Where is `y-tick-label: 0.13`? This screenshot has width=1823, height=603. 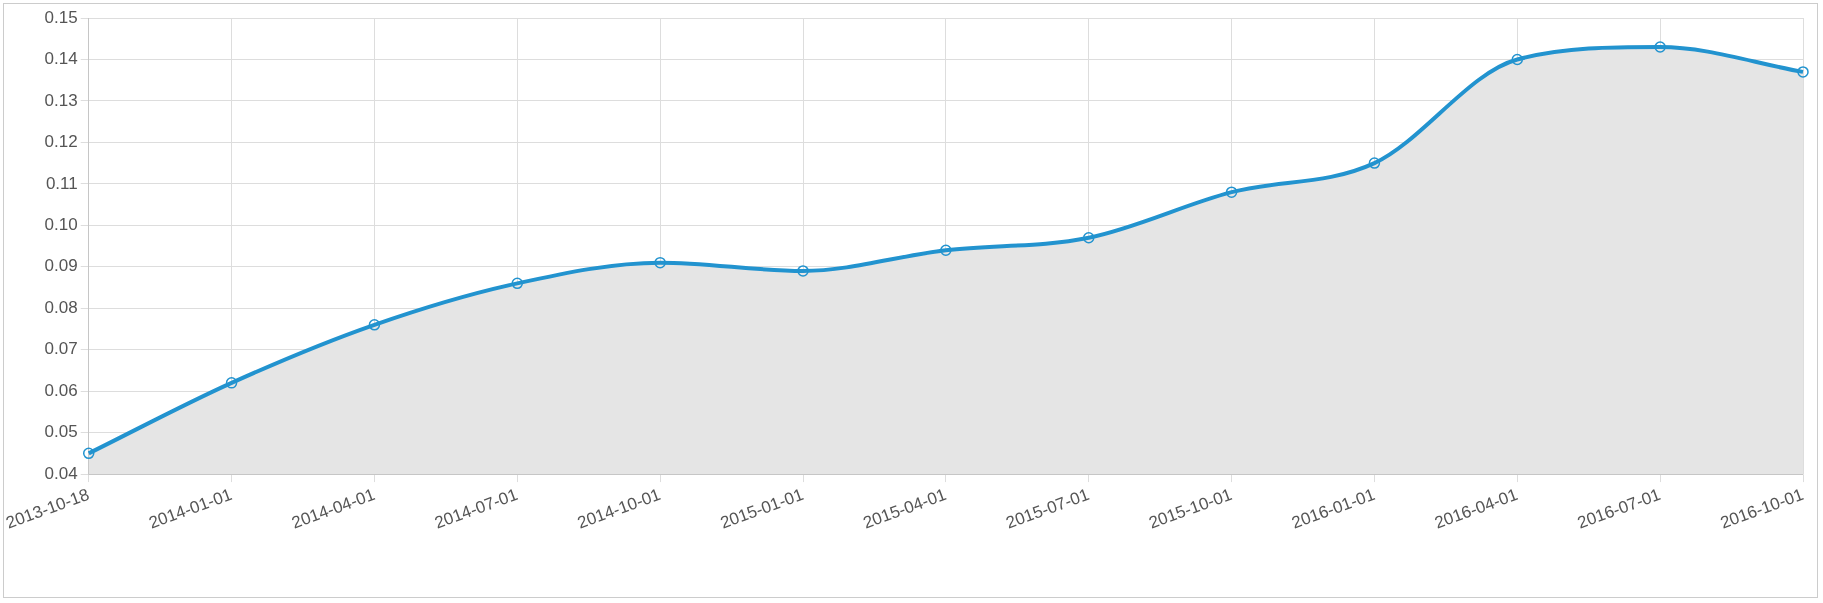 y-tick-label: 0.13 is located at coordinates (61, 100).